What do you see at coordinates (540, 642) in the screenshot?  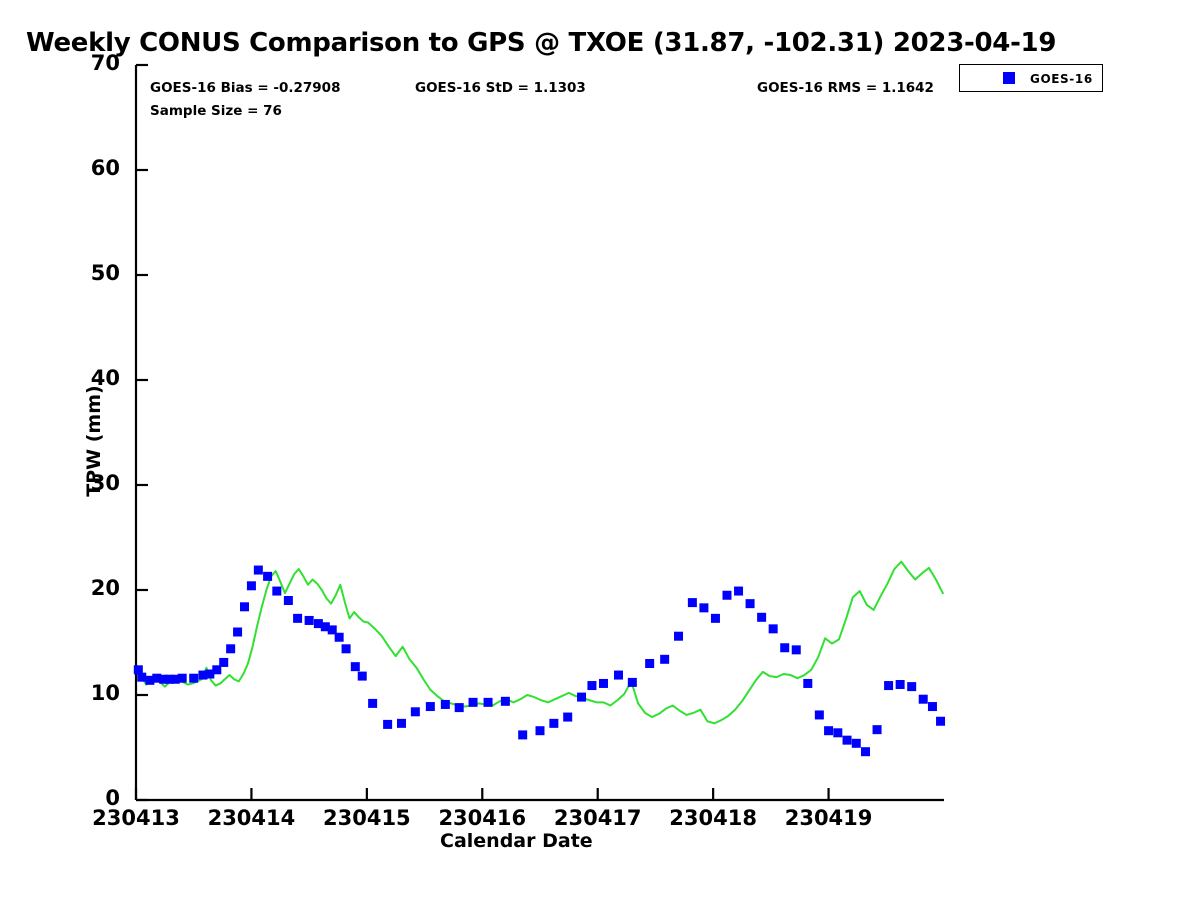 I see `gps-line-series` at bounding box center [540, 642].